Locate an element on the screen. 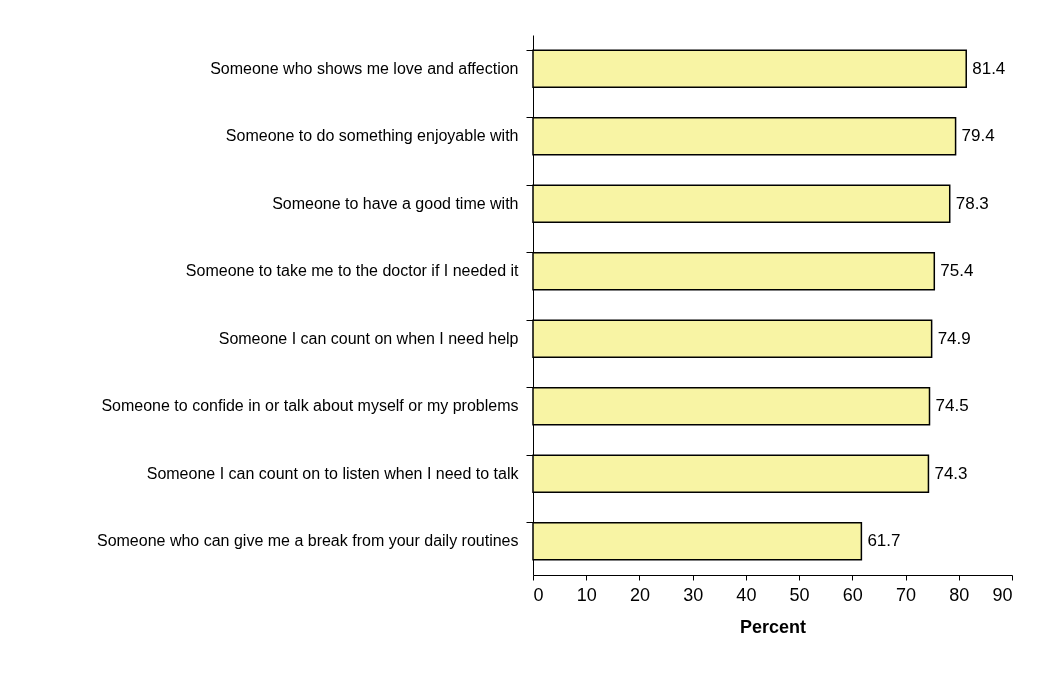 The height and width of the screenshot is (691, 1052). data-label: 74.5 is located at coordinates (952, 406).